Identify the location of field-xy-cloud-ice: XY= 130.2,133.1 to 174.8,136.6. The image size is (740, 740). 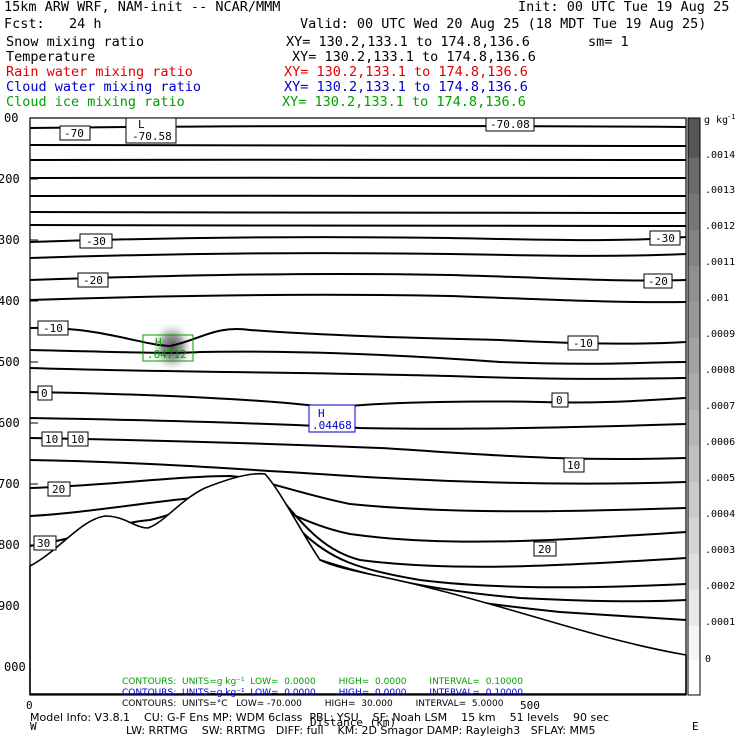
(404, 102).